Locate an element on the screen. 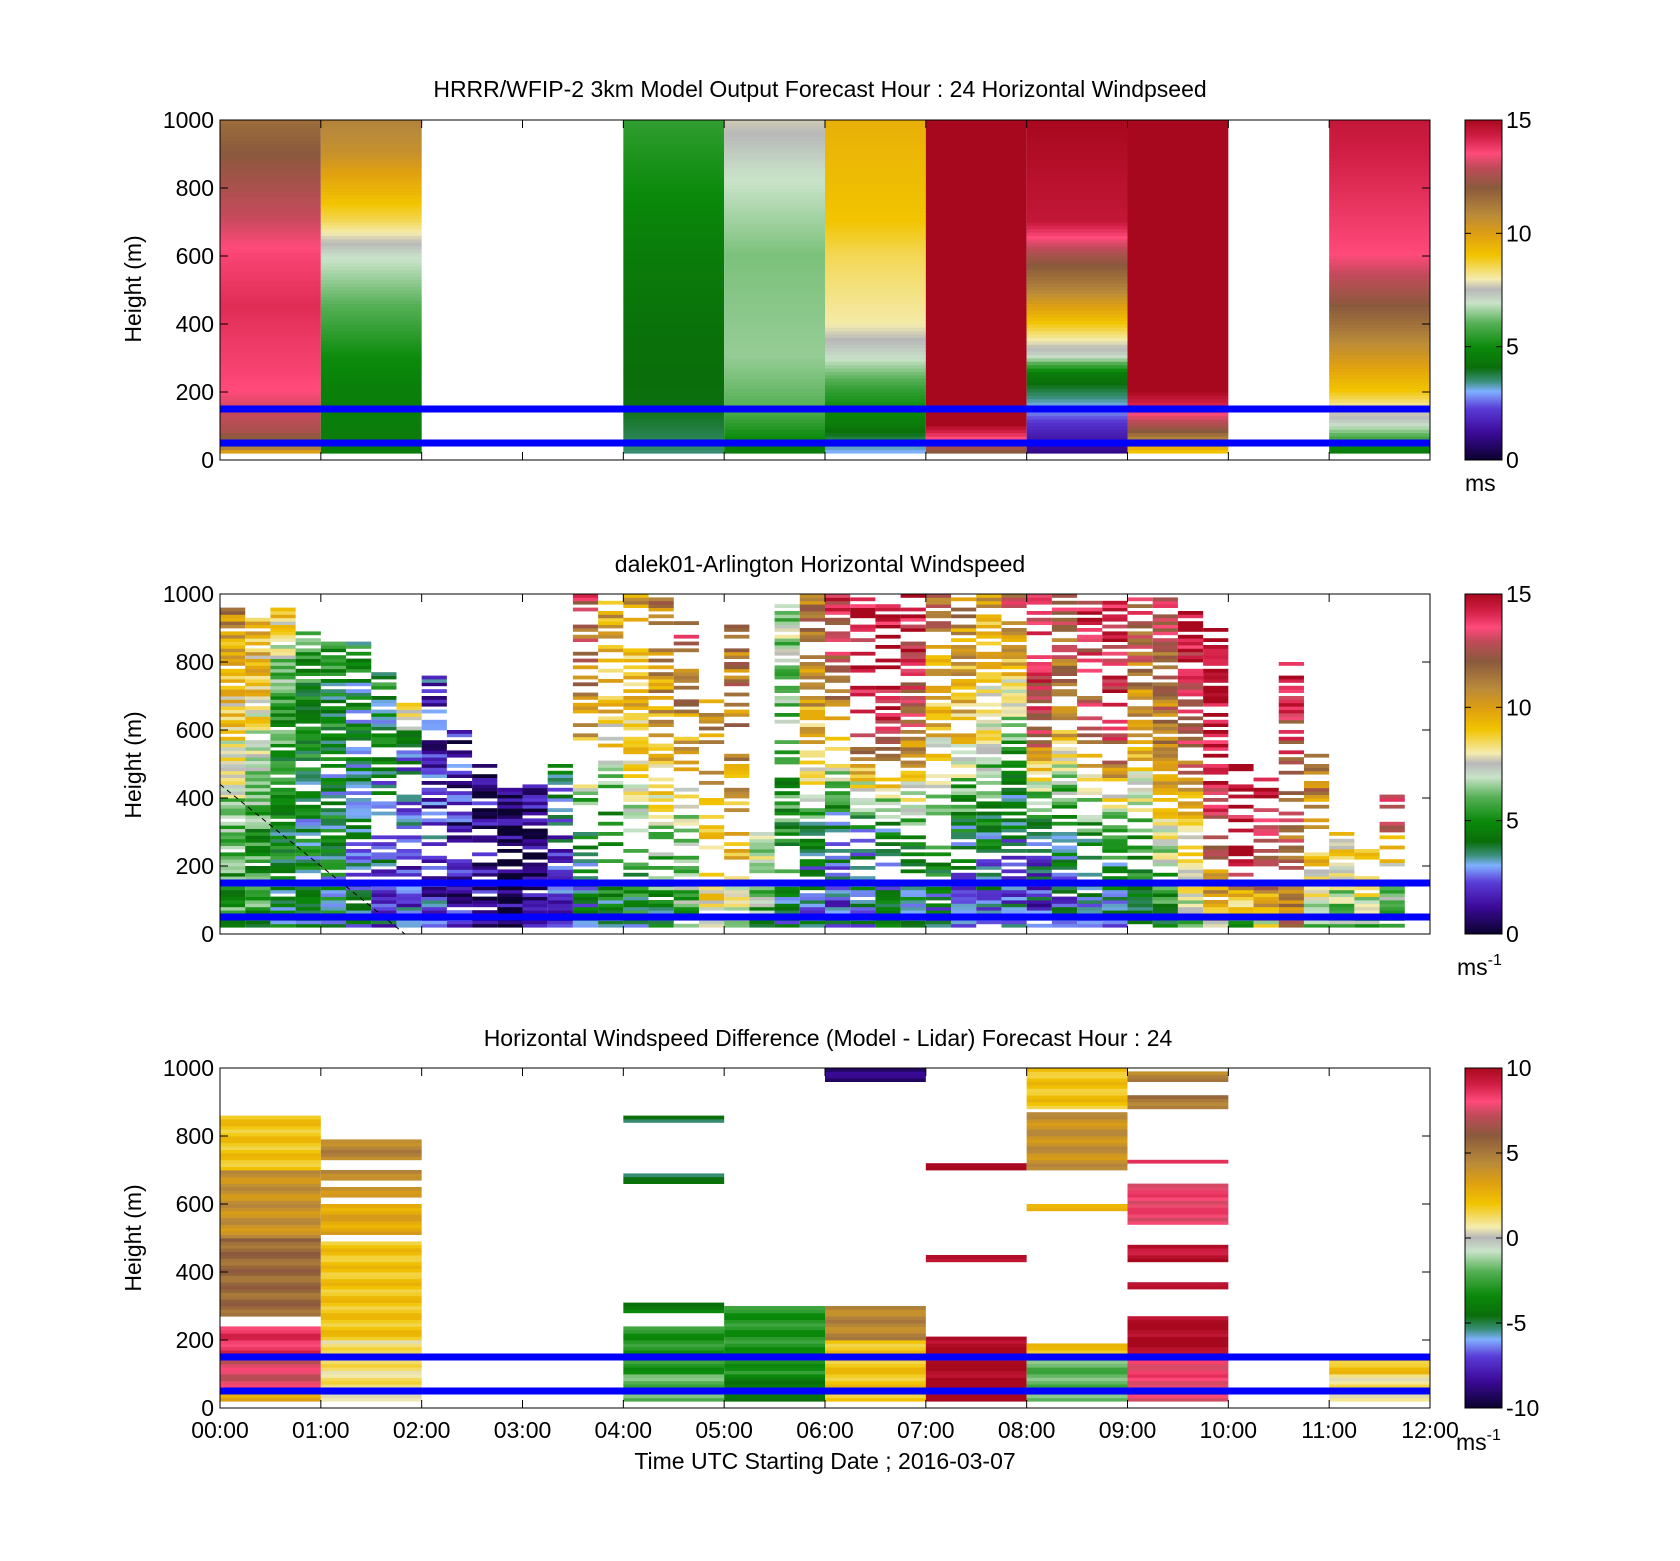 The width and height of the screenshot is (1680, 1561). colorbar-tick-label: 5 is located at coordinates (1512, 821).